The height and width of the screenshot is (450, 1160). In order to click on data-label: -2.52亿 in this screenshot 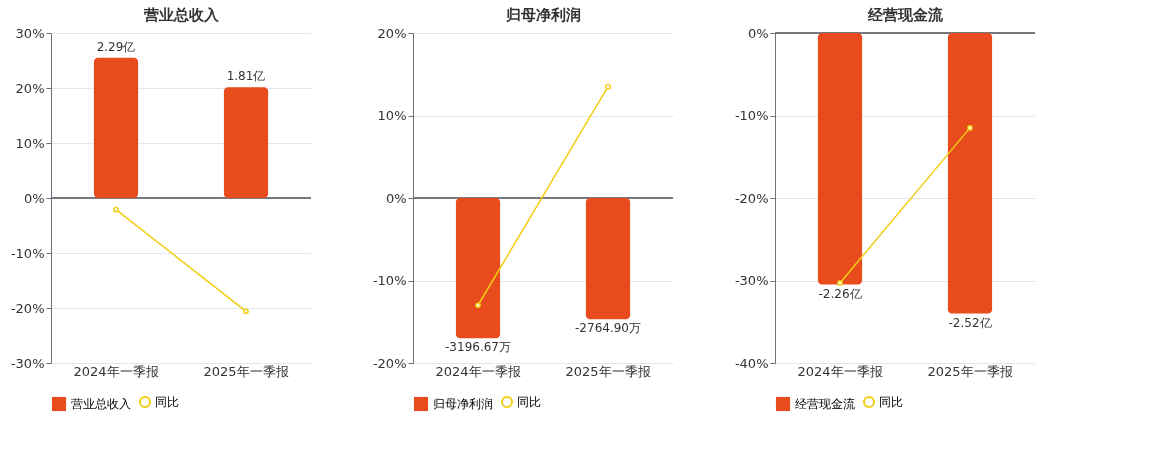, I will do `click(970, 322)`.